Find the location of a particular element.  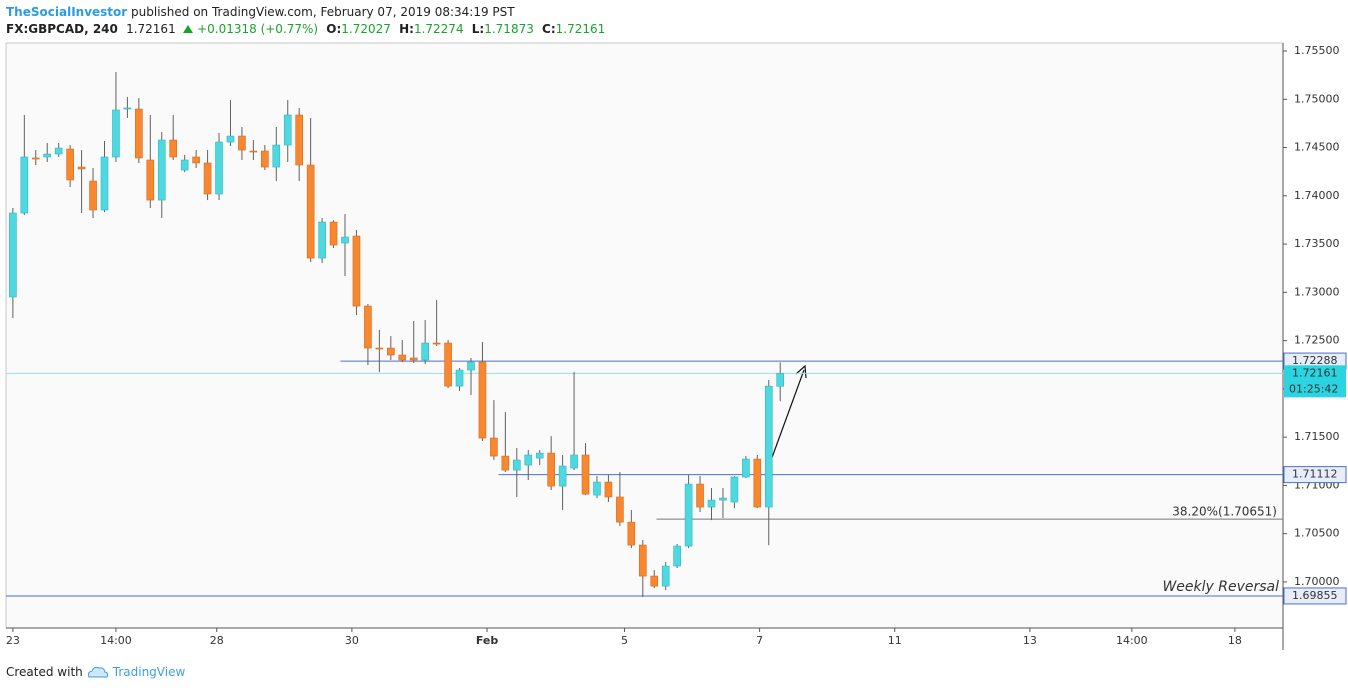

level-label: 1.71112 is located at coordinates (1315, 474).